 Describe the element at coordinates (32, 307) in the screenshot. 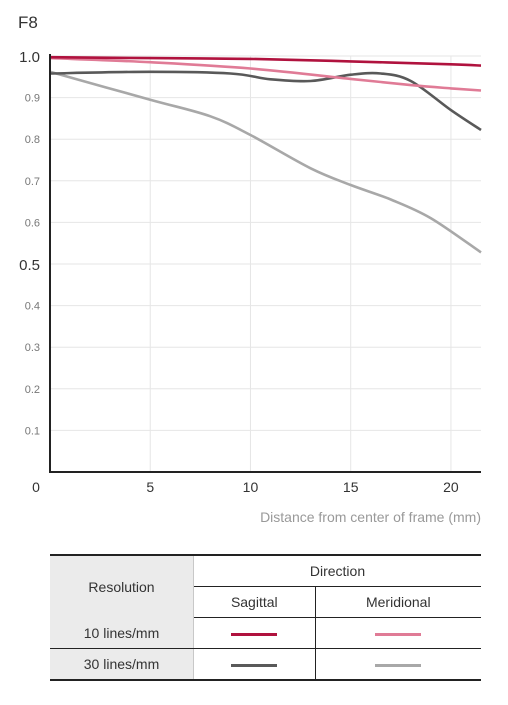

I see `y-tick-label: 0.4` at that location.